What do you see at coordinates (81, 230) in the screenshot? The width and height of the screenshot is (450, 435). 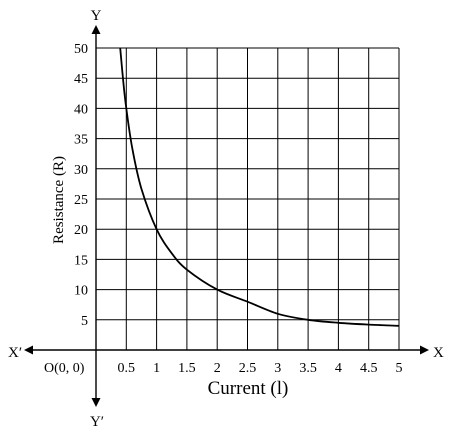 I see `y-tick-label: 20` at bounding box center [81, 230].